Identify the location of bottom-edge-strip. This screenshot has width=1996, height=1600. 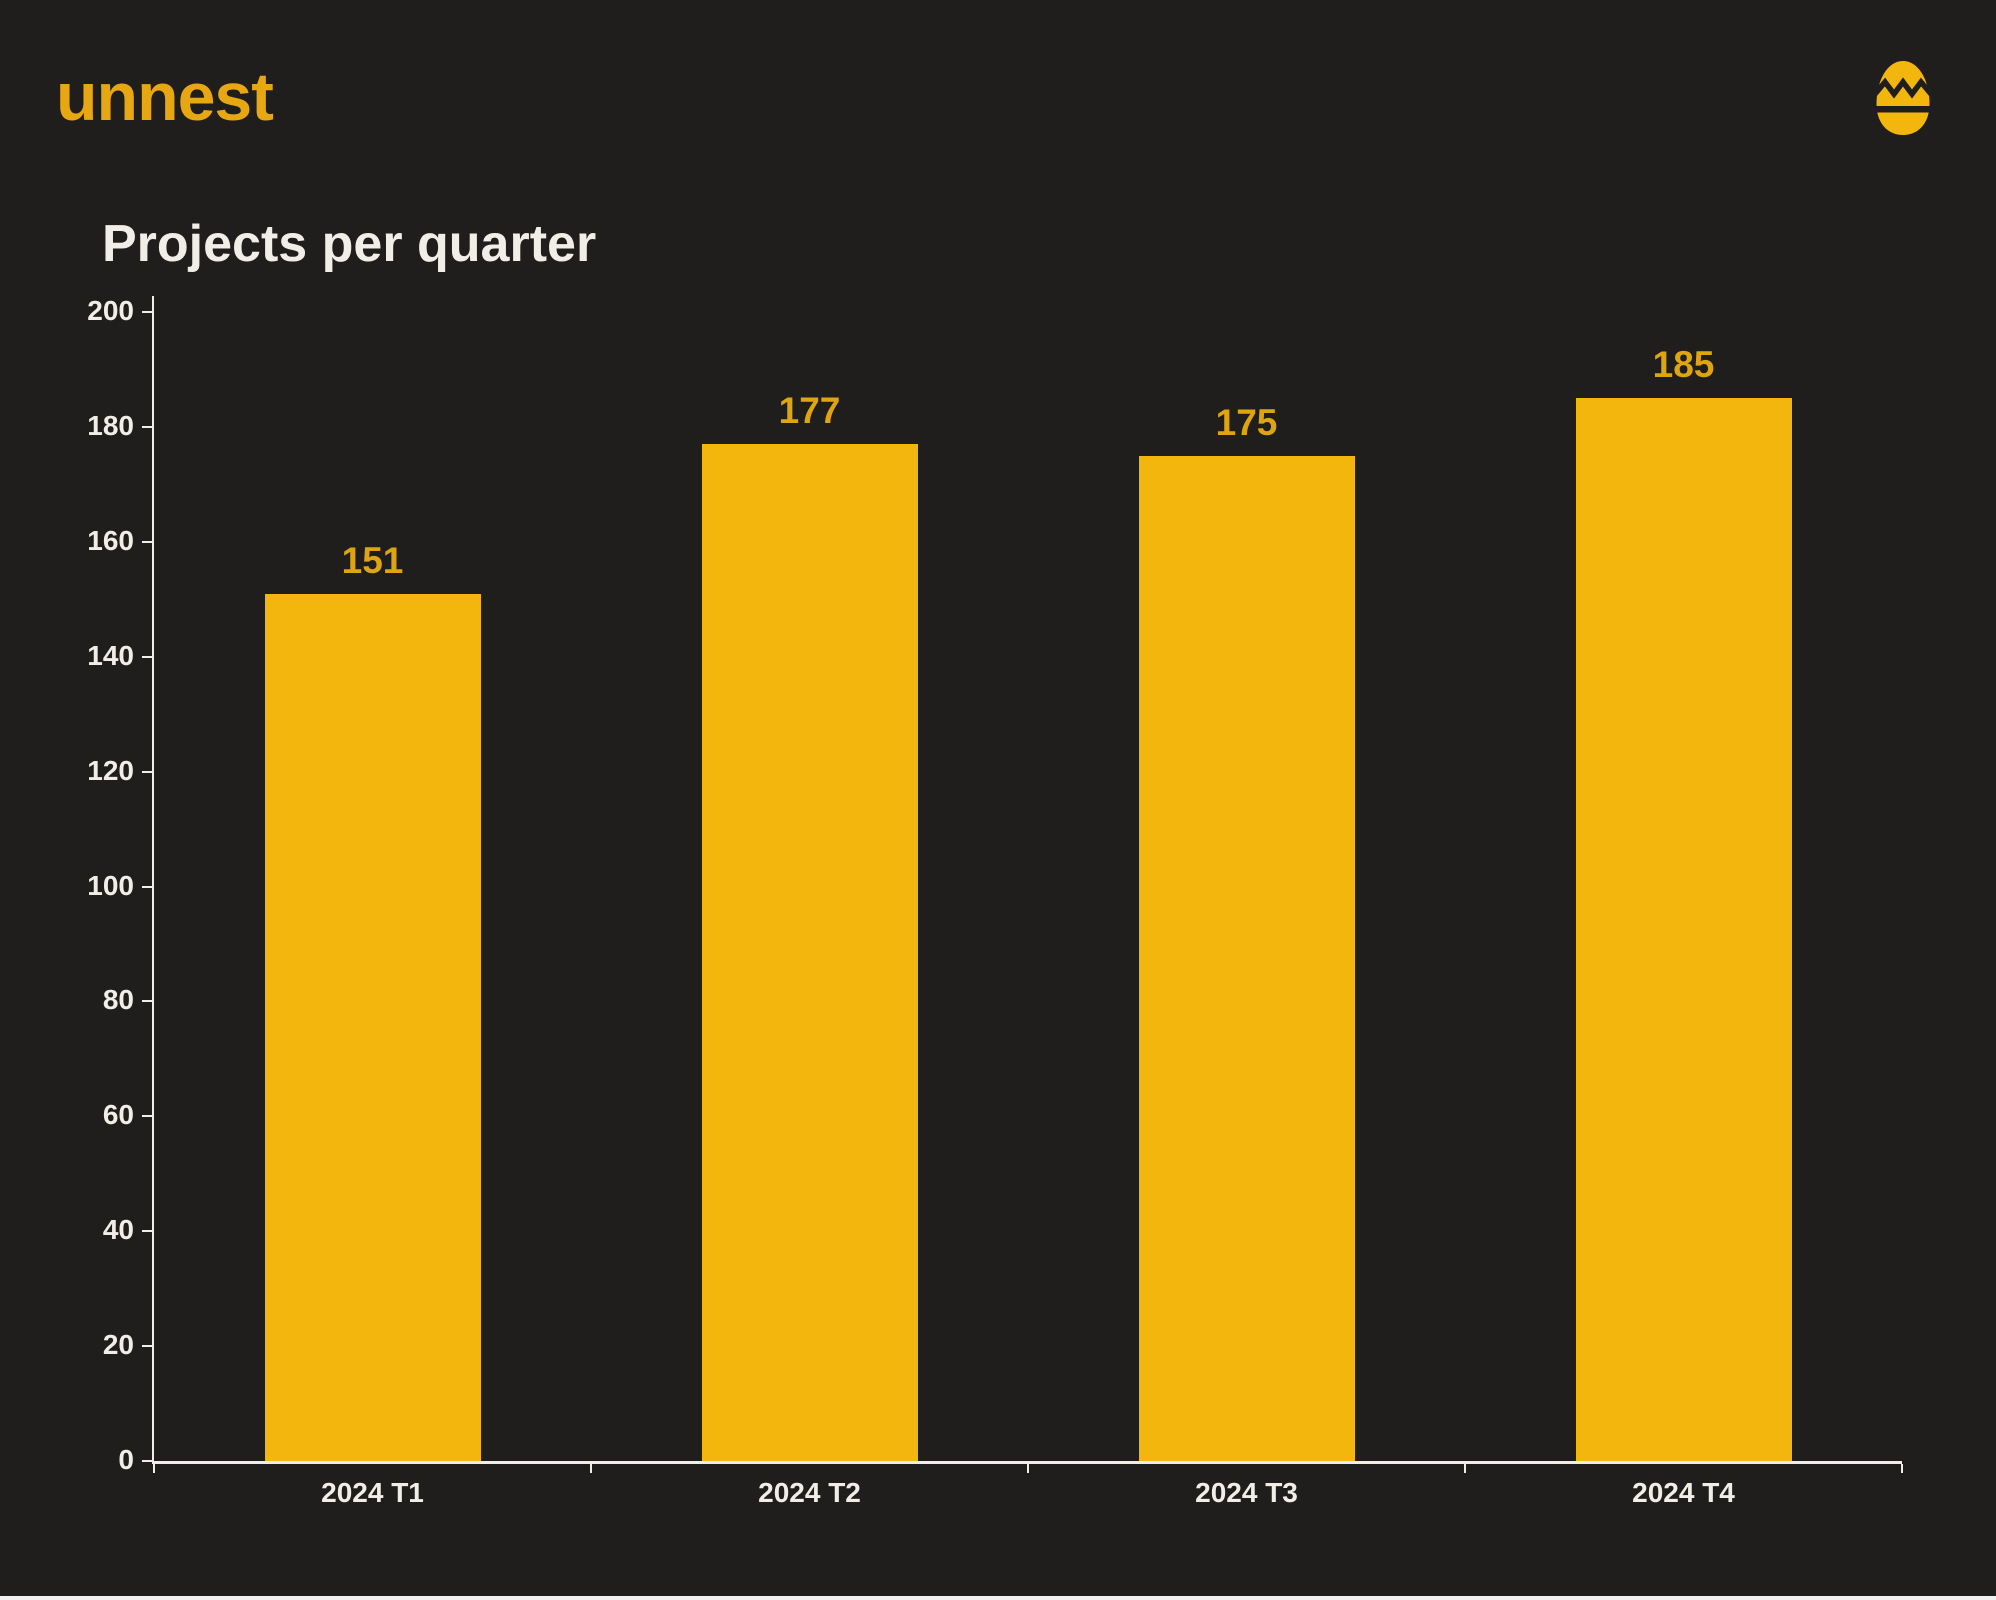
(998, 1598).